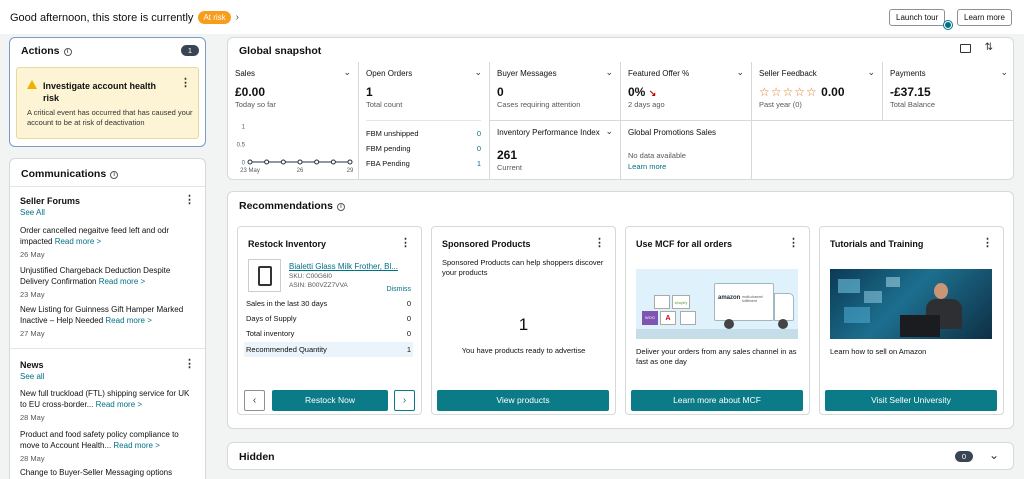  I want to click on chevron-right-icon: ›, so click(237, 17).